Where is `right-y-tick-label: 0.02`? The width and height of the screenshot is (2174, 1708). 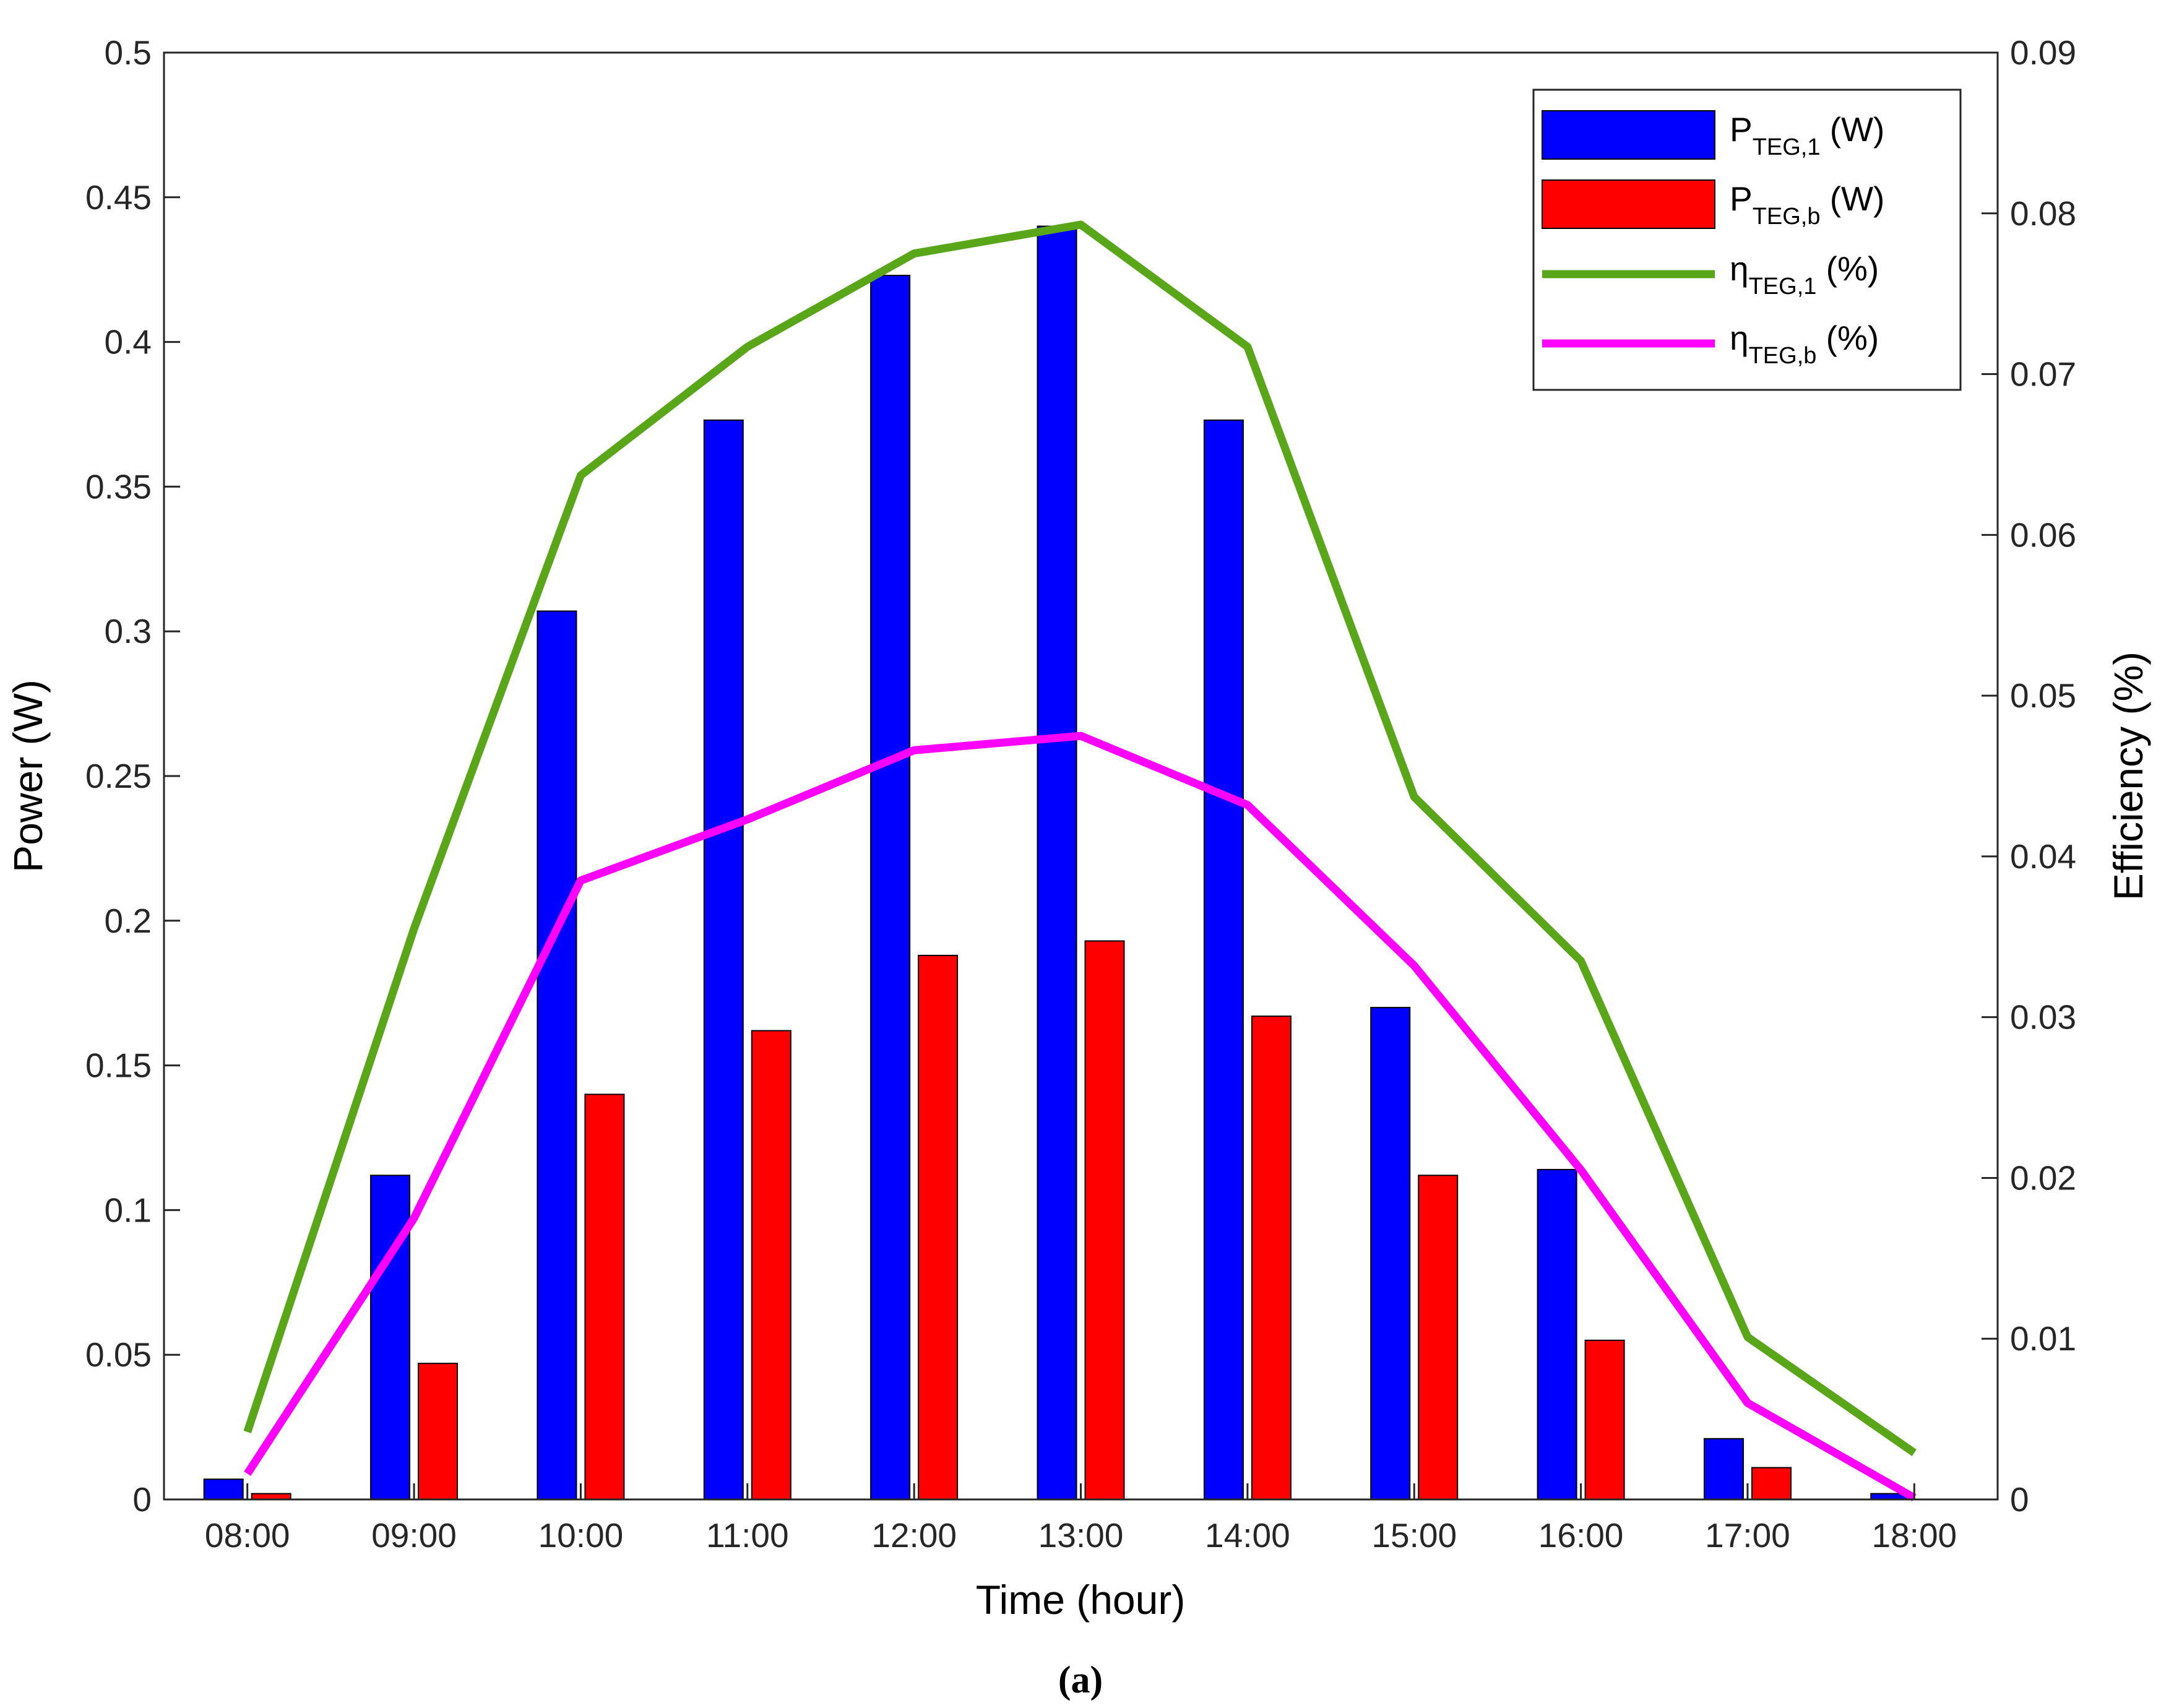
right-y-tick-label: 0.02 is located at coordinates (2043, 1177).